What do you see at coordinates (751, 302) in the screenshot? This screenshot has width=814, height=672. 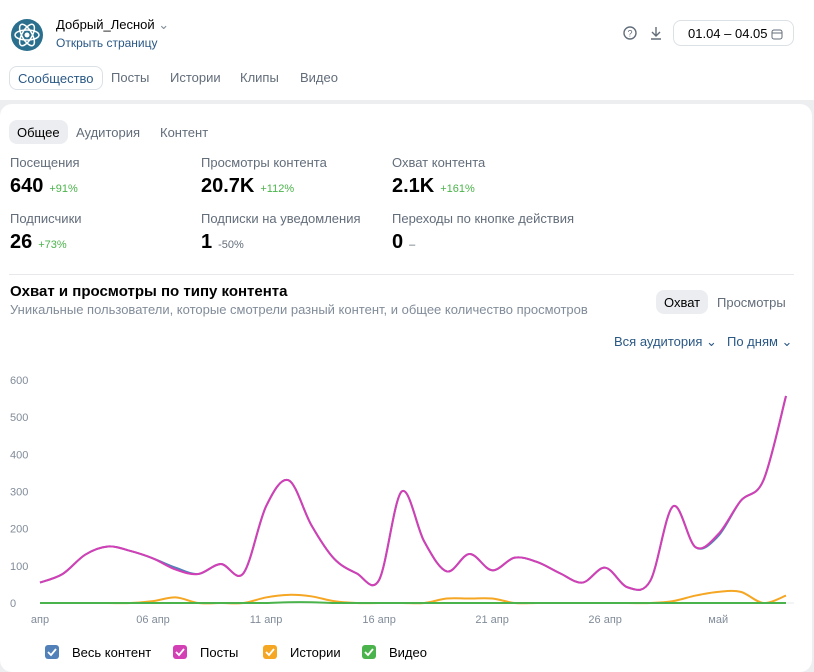 I see `toggle-views: Просмотры` at bounding box center [751, 302].